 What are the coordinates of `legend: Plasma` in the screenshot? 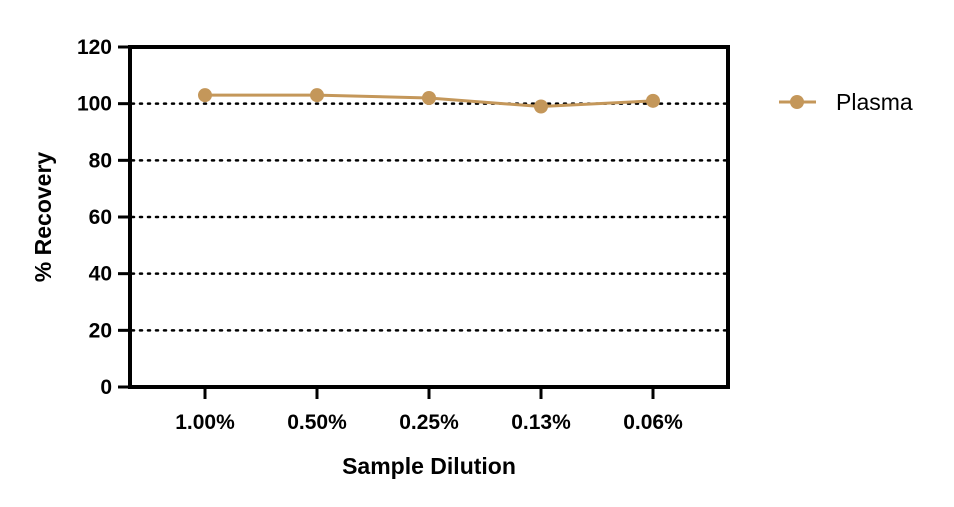 It's located at (846, 102).